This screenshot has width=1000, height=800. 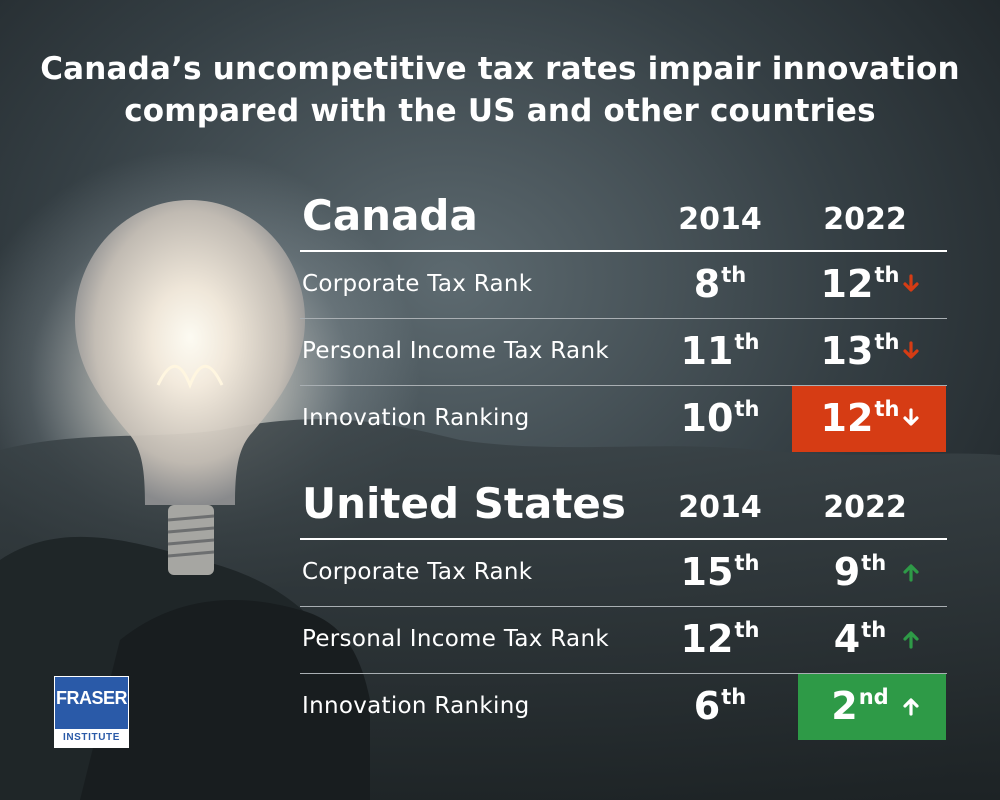 I want to click on rank-2022: 4th, so click(x=860, y=639).